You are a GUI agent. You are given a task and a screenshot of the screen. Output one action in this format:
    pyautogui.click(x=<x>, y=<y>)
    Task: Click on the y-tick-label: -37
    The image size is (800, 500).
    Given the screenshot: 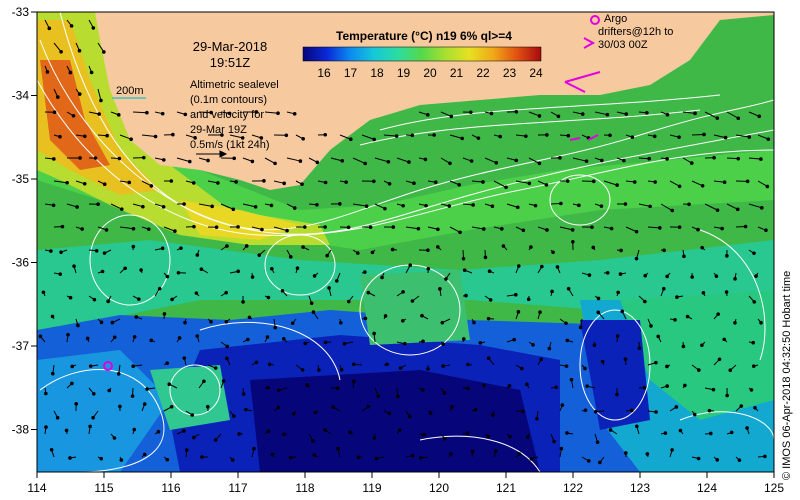 What is the action you would take?
    pyautogui.click(x=21, y=346)
    